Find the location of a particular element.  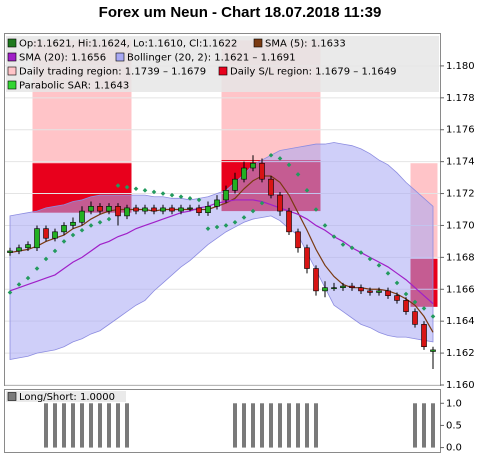

y-tick-label: 1.176 is located at coordinates (460, 130).